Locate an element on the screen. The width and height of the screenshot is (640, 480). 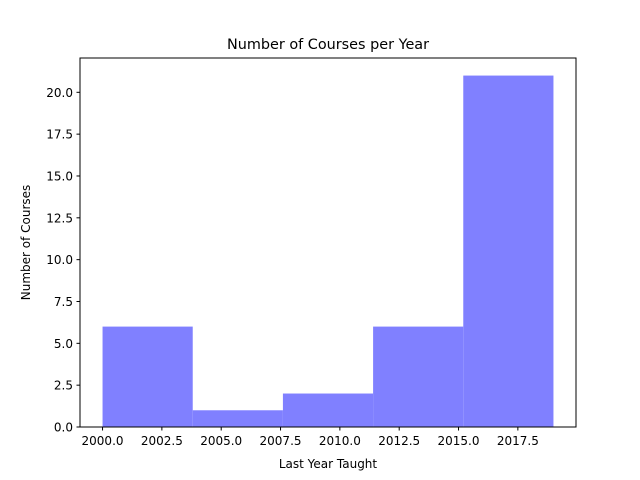
x-axis-label: Last Year Taught is located at coordinates (328, 464).